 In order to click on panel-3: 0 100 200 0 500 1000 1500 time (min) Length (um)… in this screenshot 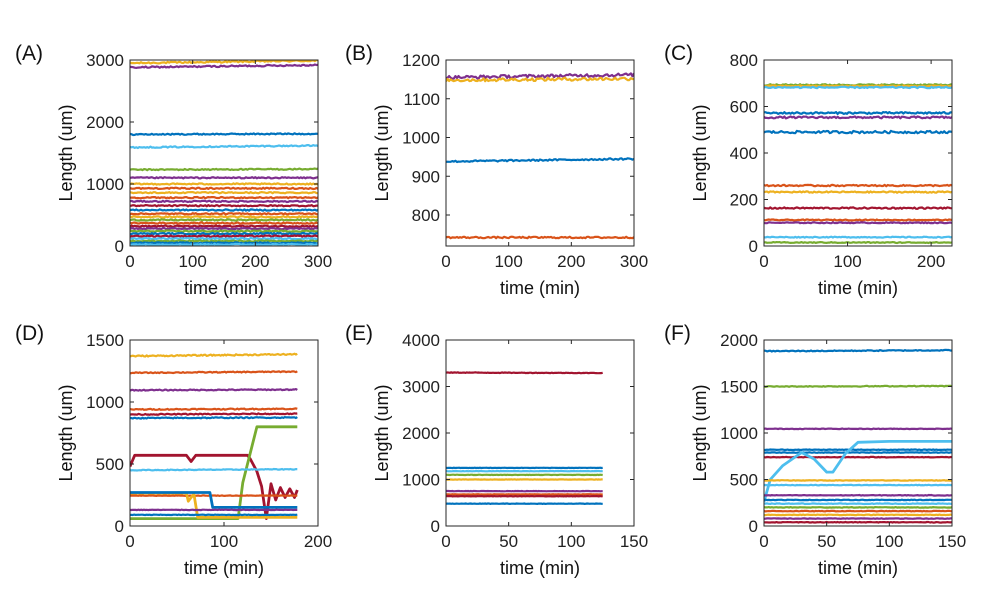, I will do `click(173, 450)`.